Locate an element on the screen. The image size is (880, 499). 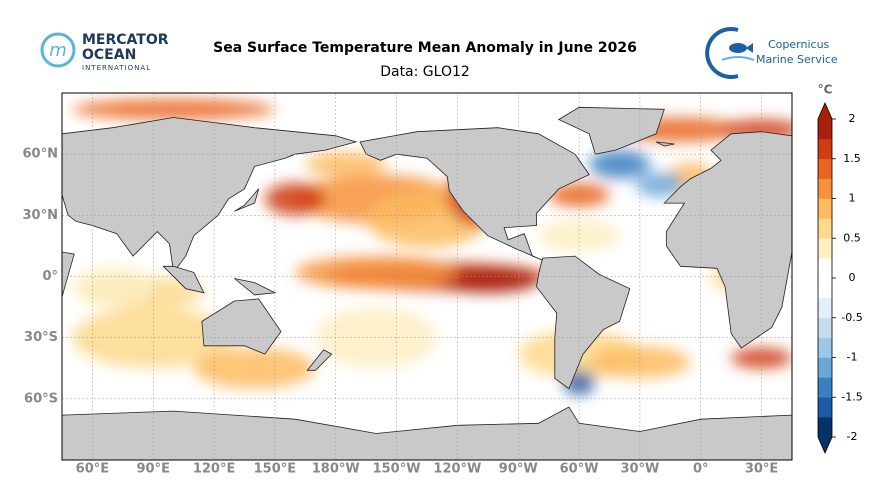
lon-label: 150°E is located at coordinates (275, 469).